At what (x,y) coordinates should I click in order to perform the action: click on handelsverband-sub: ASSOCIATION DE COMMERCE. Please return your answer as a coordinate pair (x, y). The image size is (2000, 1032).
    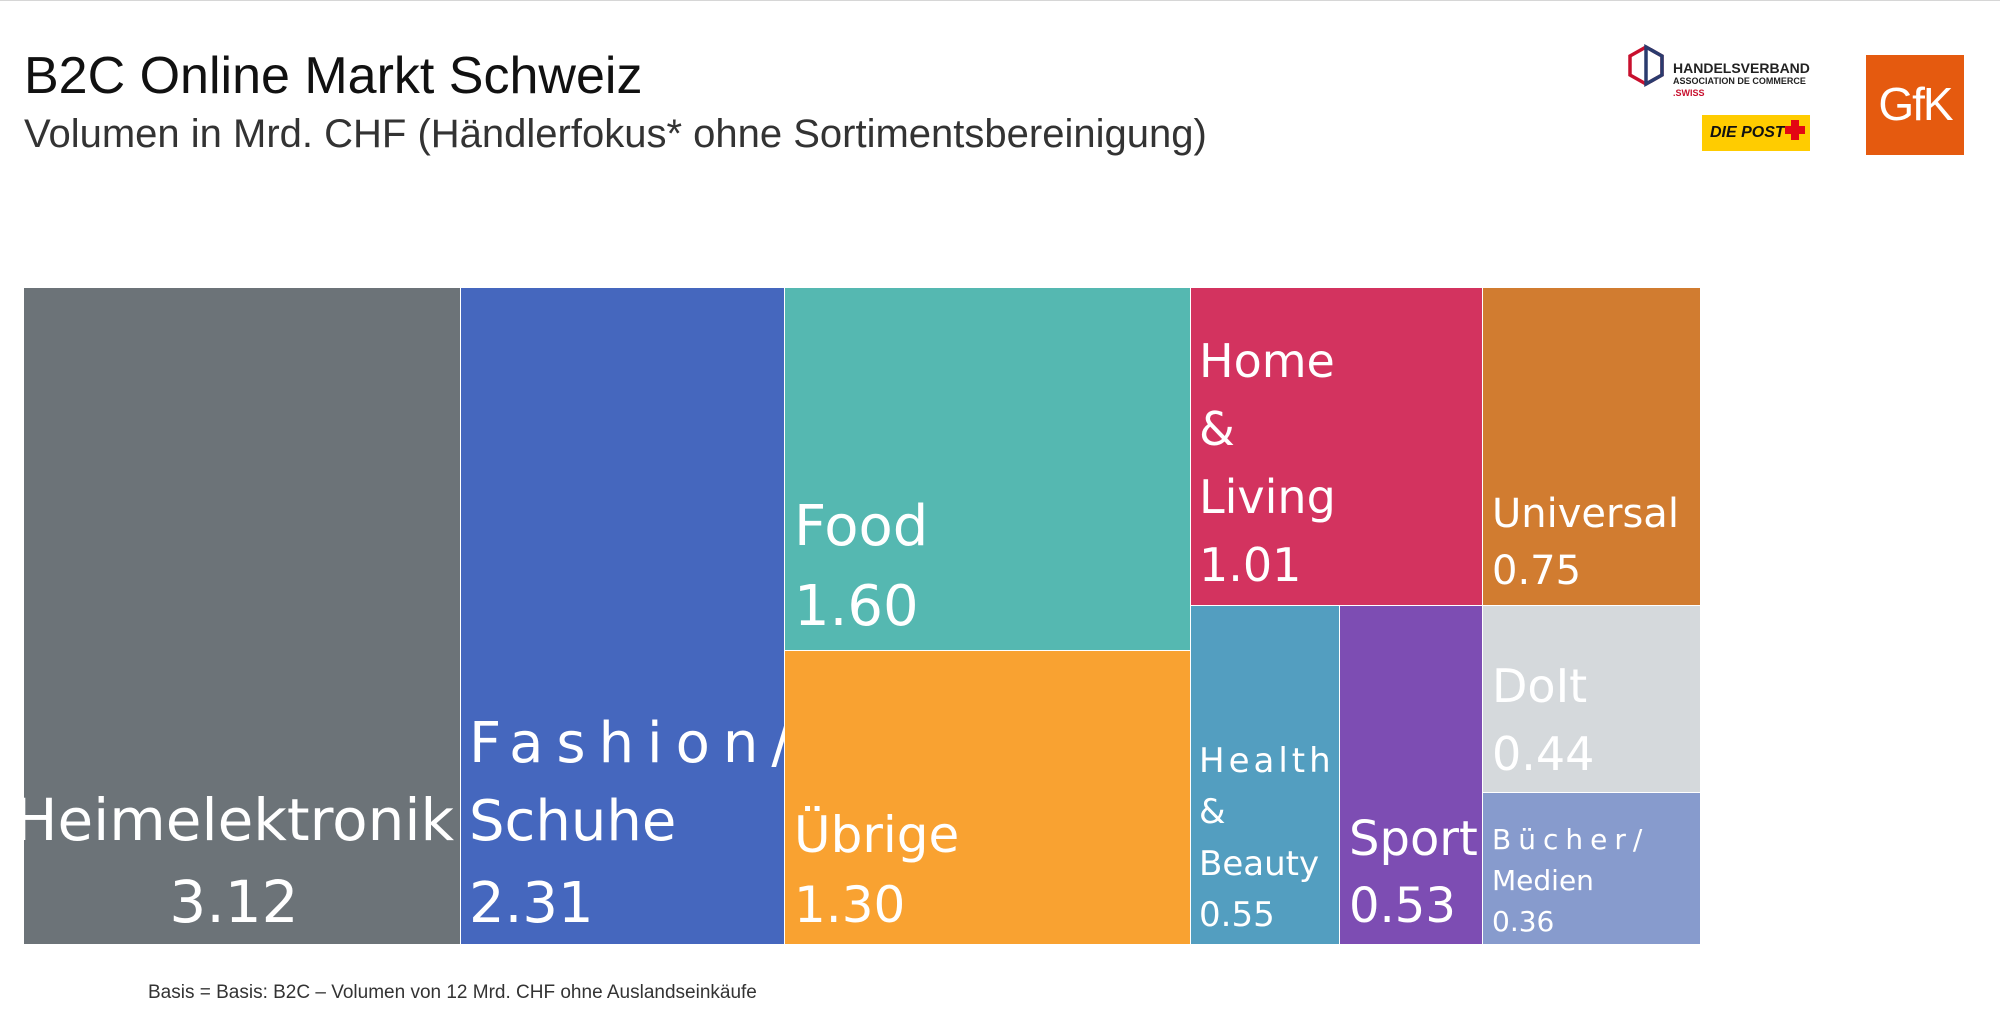
    Looking at the image, I should click on (1739, 81).